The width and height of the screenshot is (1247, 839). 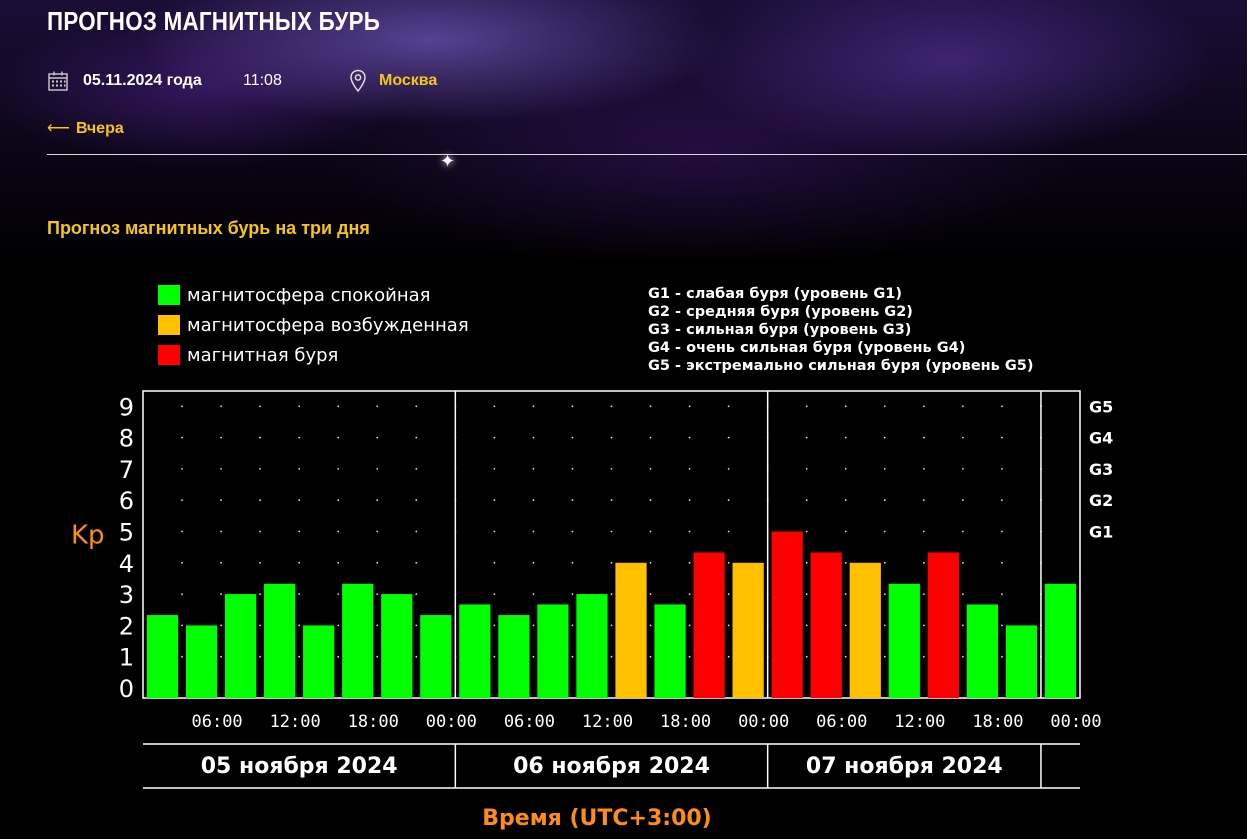 What do you see at coordinates (997, 722) in the screenshot?
I see `x-tick-label: 18:00` at bounding box center [997, 722].